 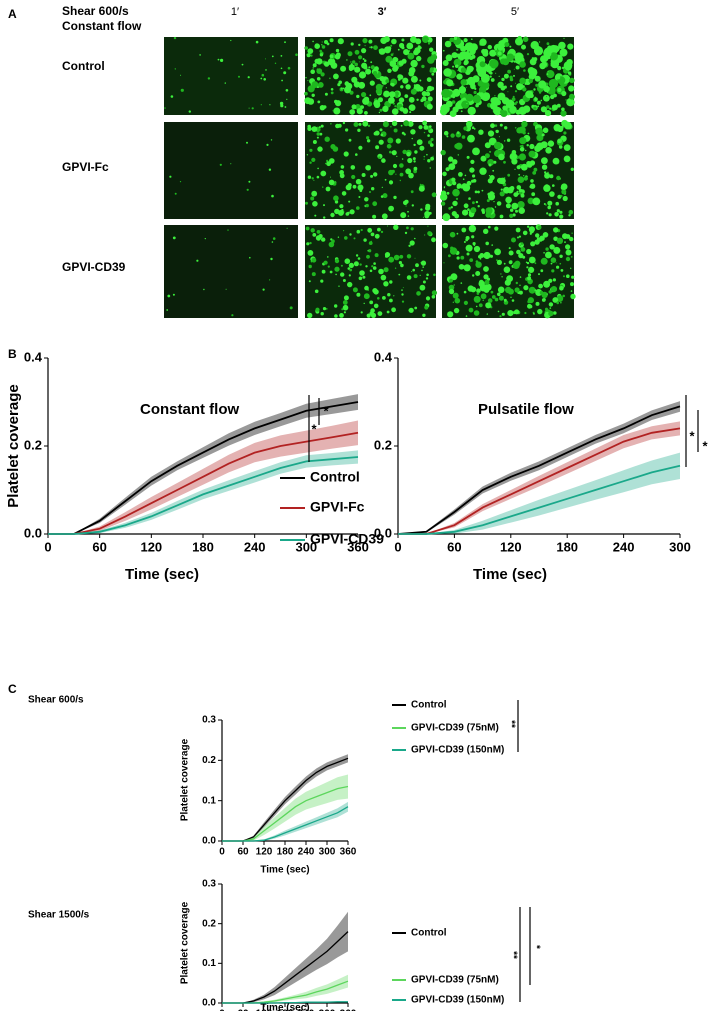 I want to click on legend-label: GPVI-CD39 (150nM), so click(x=457, y=1000).